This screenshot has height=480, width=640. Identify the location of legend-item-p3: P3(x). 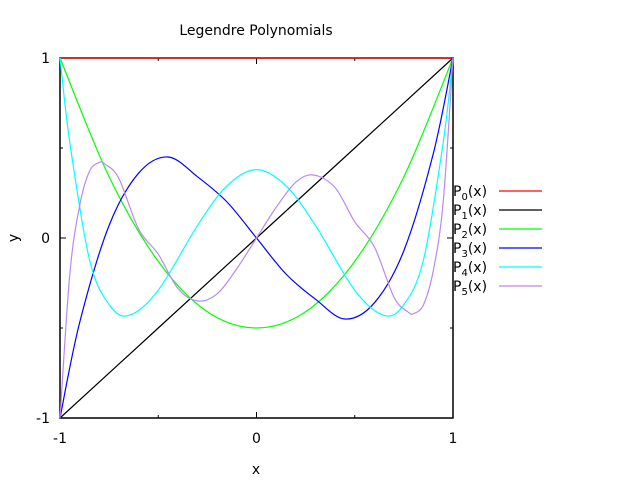
(497, 250).